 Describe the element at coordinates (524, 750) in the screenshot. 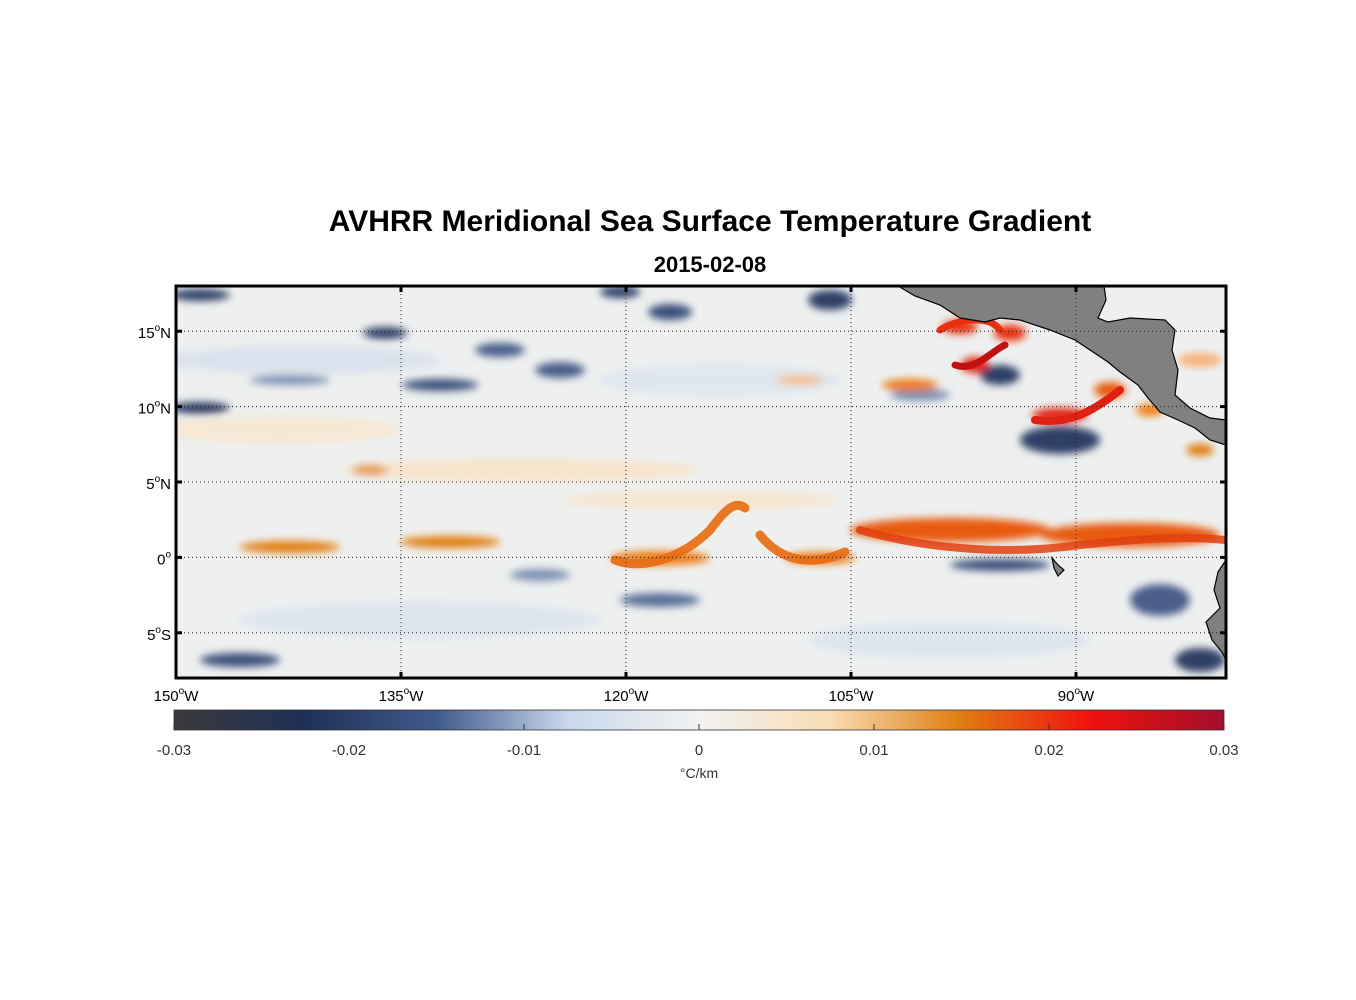

I see `colorbar-tick-label: -0.01` at that location.